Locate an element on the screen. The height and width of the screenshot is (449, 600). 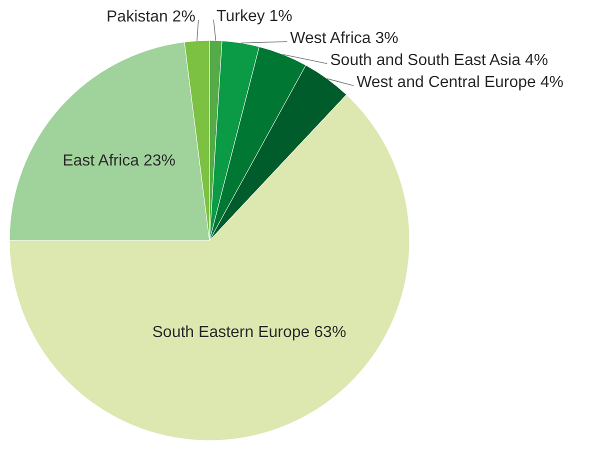
slice-label: East Africa 23% is located at coordinates (119, 161).